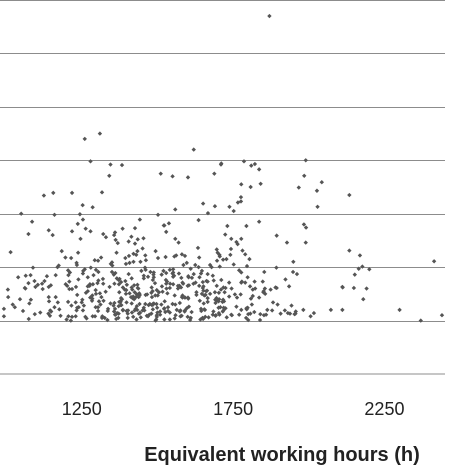 The width and height of the screenshot is (474, 474). What do you see at coordinates (282, 455) in the screenshot?
I see `x-axis-label: Equivalent working hours (h)` at bounding box center [282, 455].